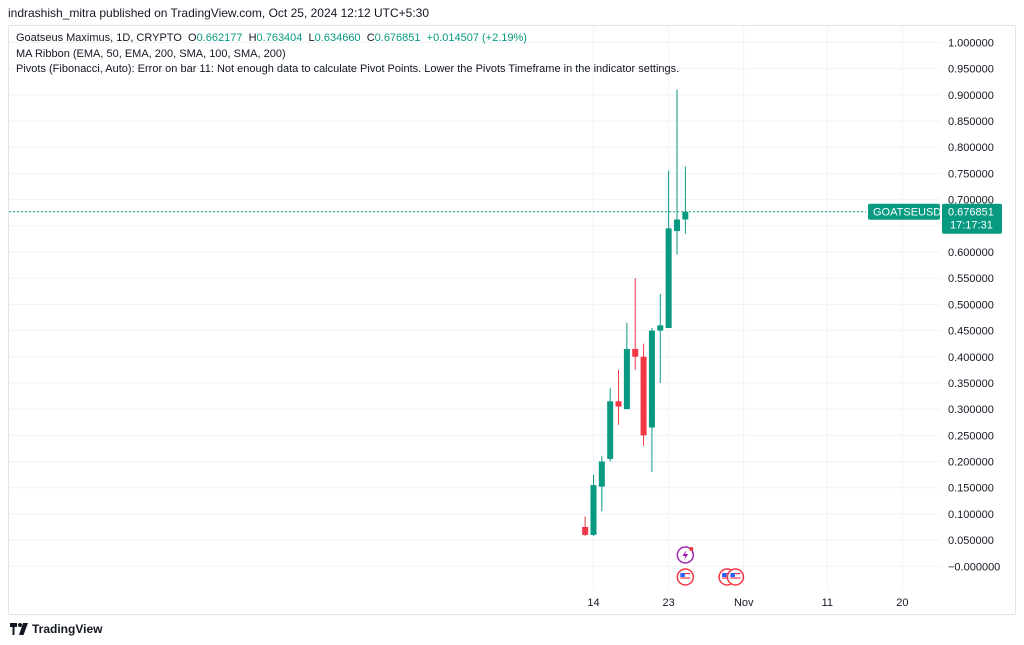 Image resolution: width=1024 pixels, height=645 pixels. I want to click on low-value: 0.634660, so click(337, 38).